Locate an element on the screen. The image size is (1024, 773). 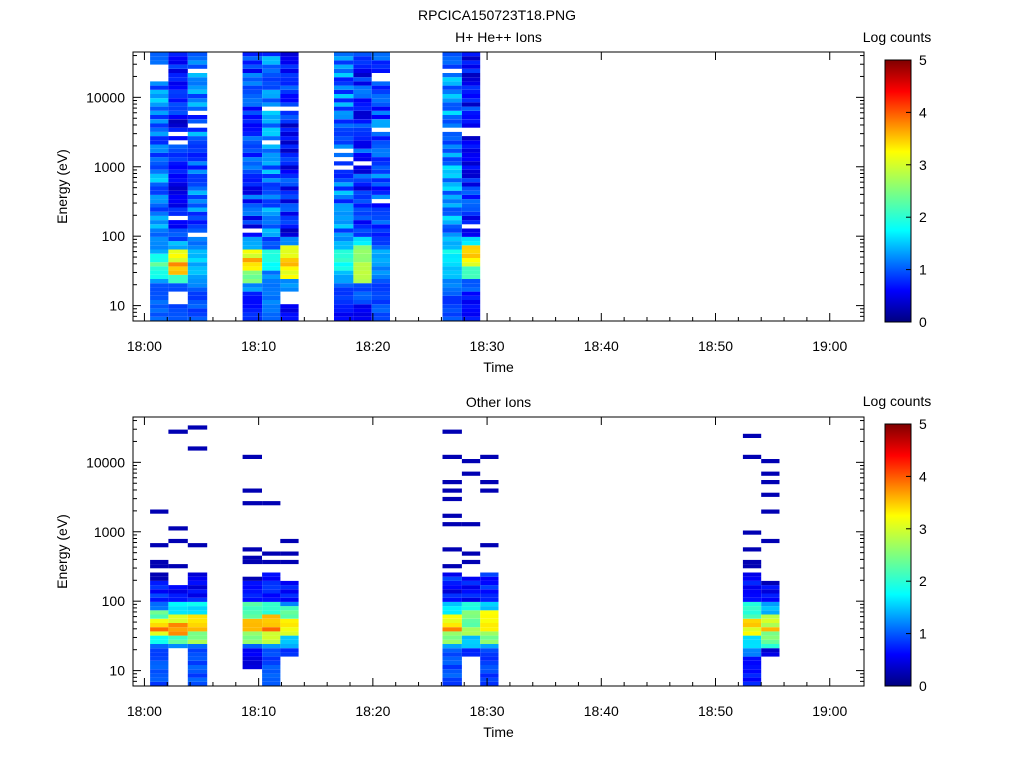
colorbar: Log counts 0 1 2 3 4 5 is located at coordinates (897, 543).